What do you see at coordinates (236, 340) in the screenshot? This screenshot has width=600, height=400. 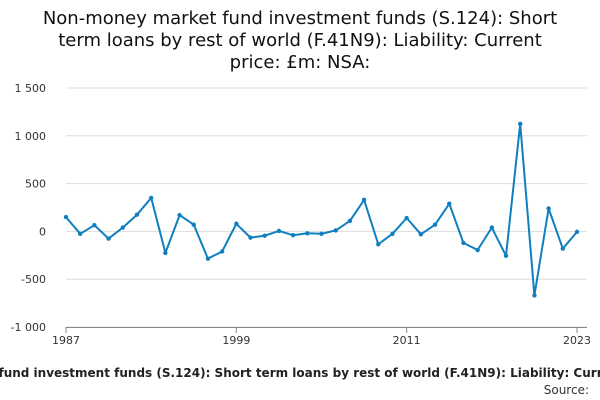 I see `x-tick-label: 1999` at bounding box center [236, 340].